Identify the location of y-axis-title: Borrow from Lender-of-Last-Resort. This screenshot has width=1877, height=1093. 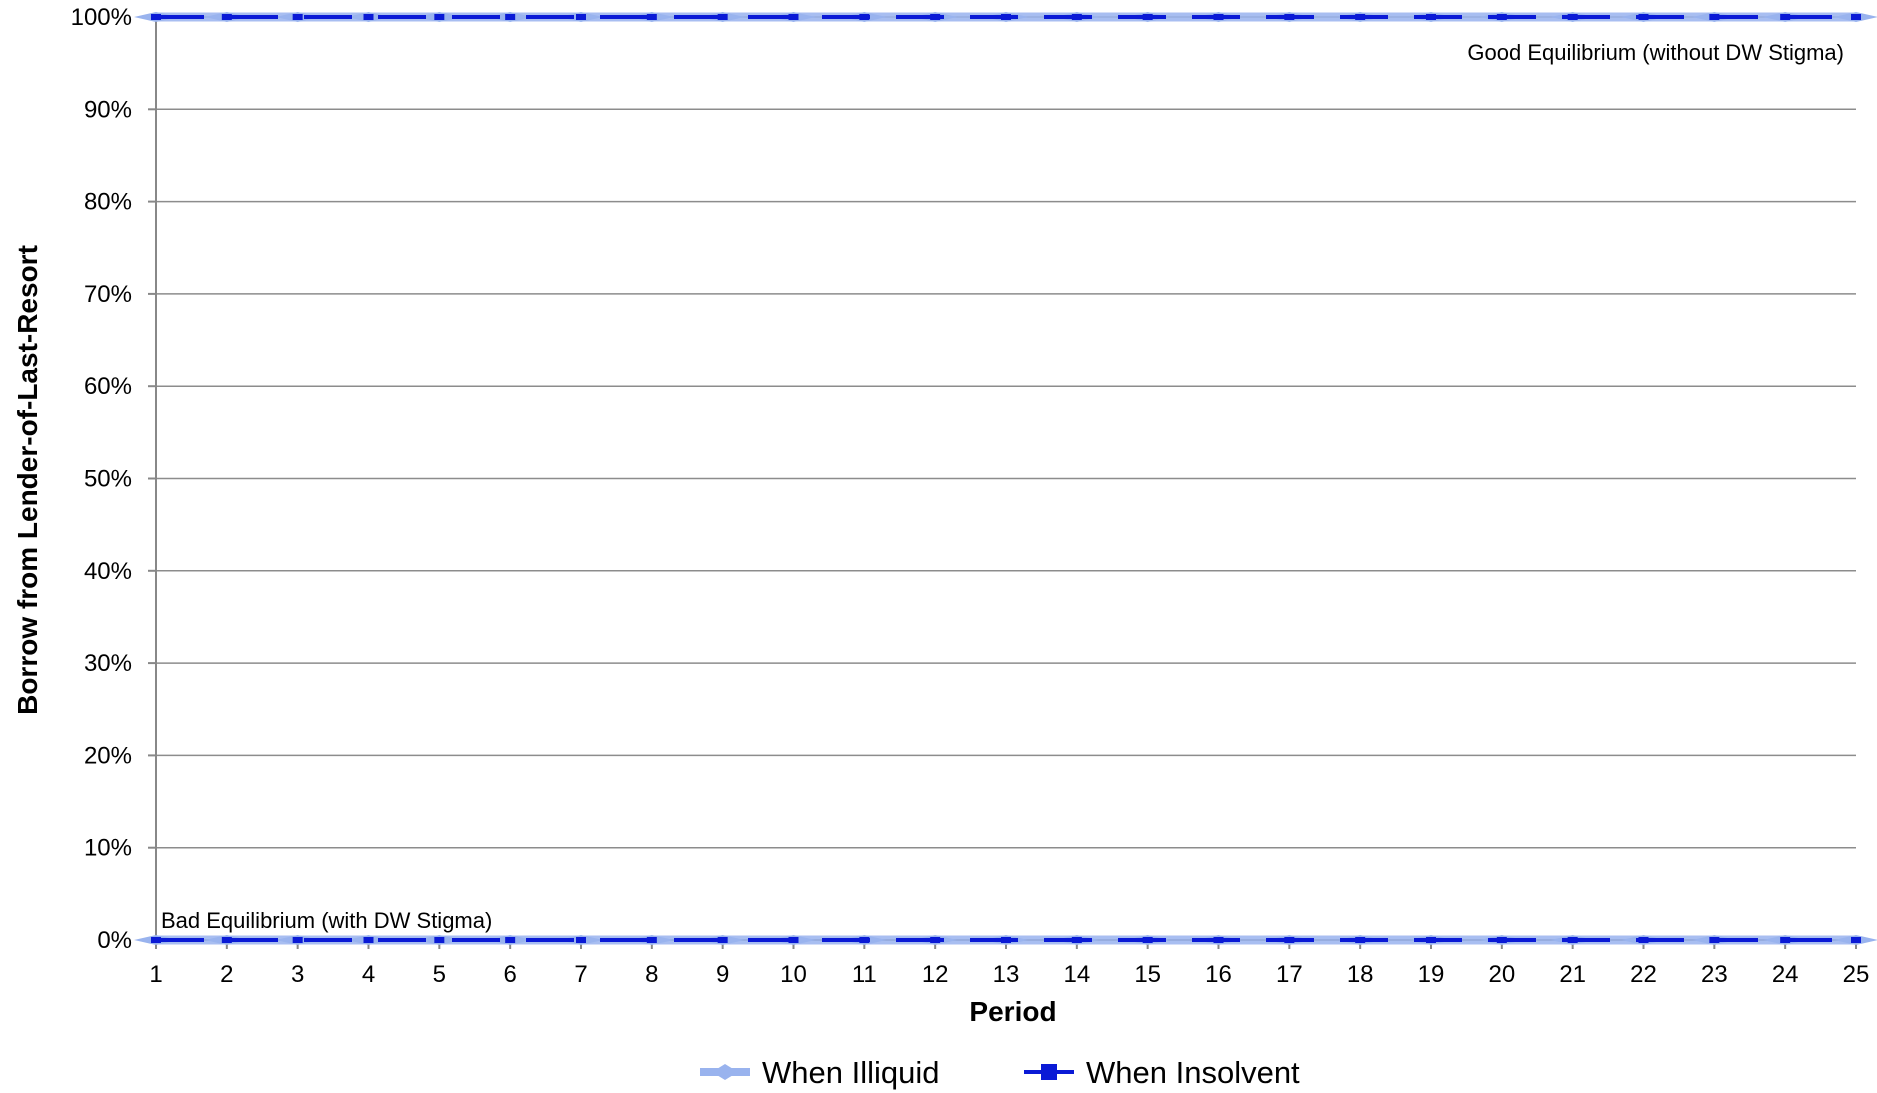
(27, 480).